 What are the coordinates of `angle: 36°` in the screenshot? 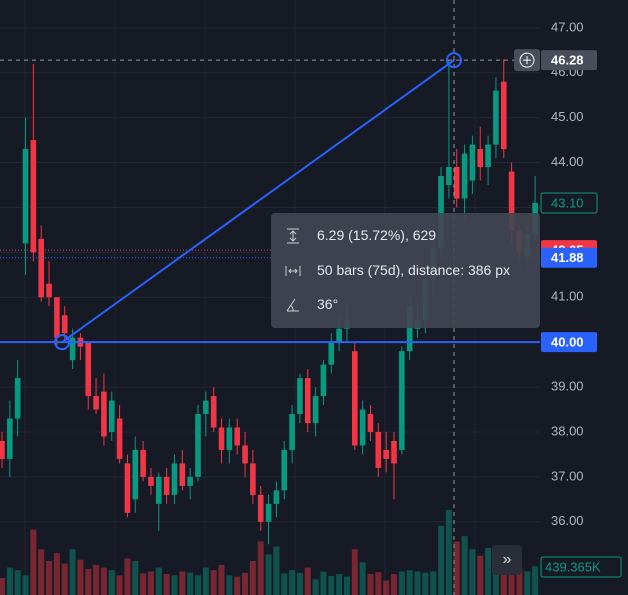 It's located at (328, 304).